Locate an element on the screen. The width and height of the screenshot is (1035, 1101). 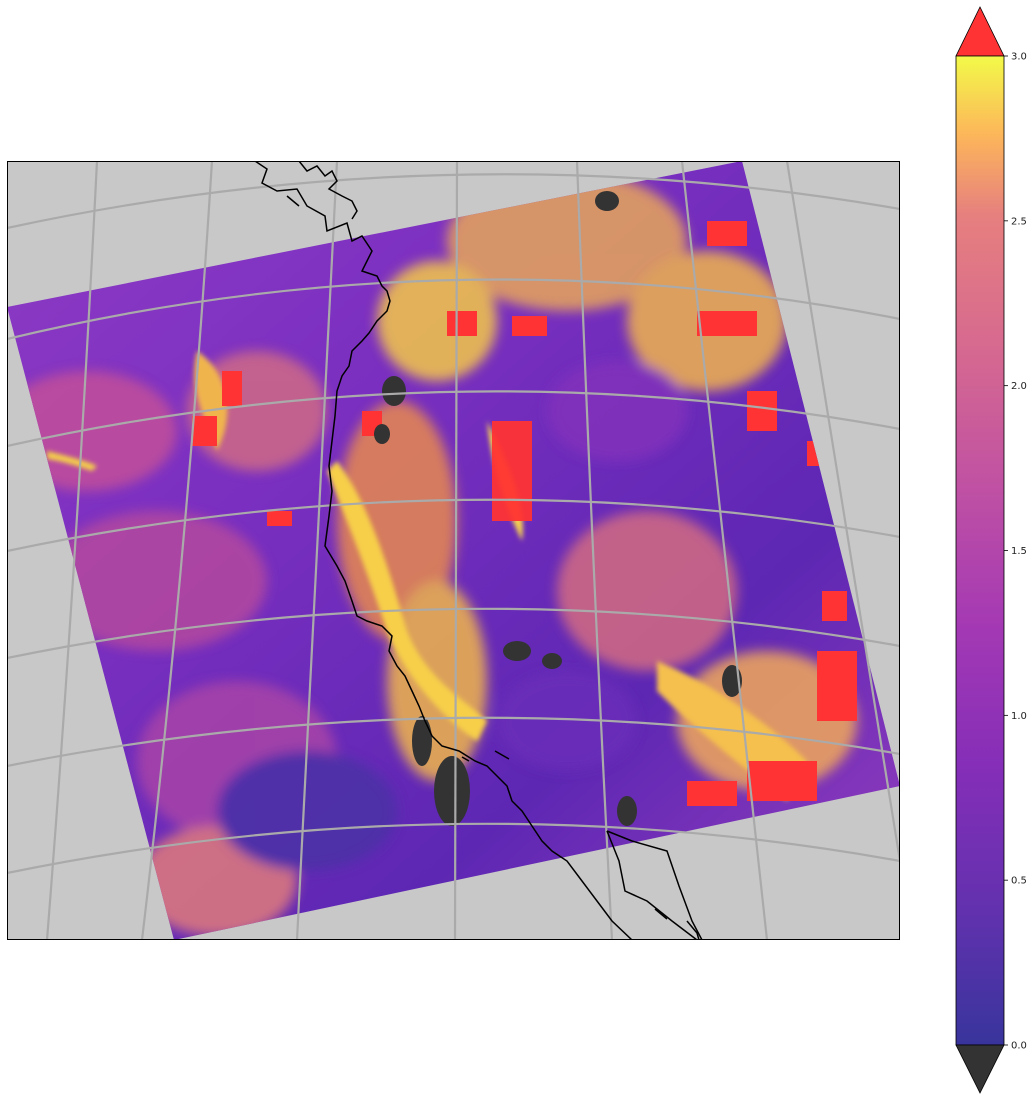
colorbar-ticks: 0.0 0.5 1.0 1.5 2.0 2.5 3.0 is located at coordinates (1015, 552).